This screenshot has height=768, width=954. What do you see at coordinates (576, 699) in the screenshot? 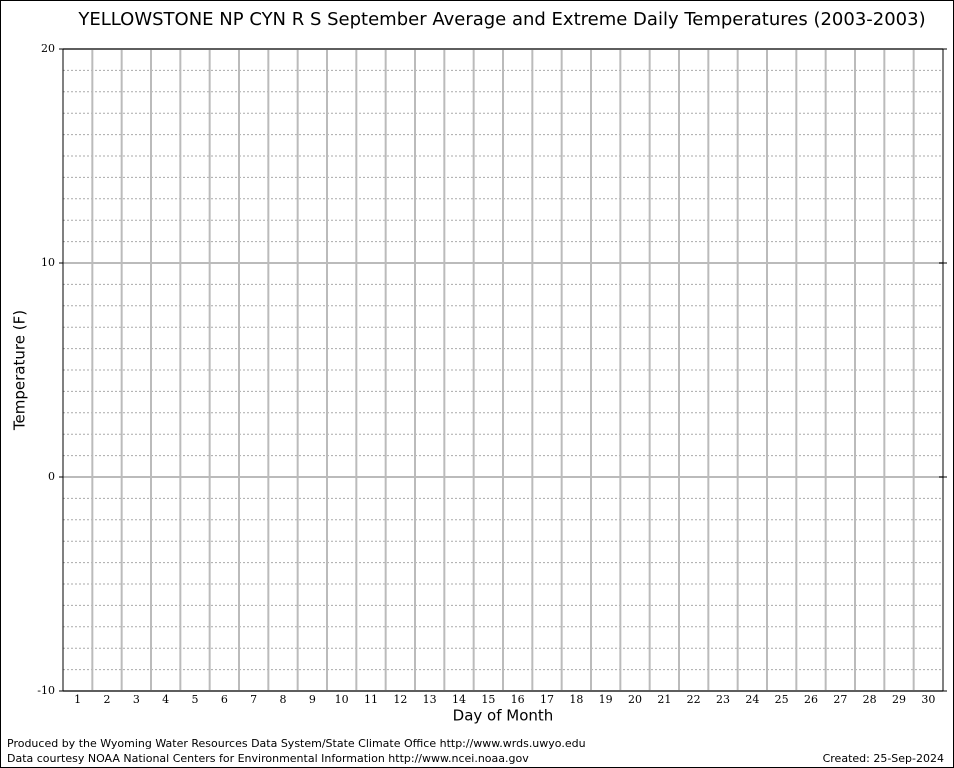
I see `x-tick-label: 18` at bounding box center [576, 699].